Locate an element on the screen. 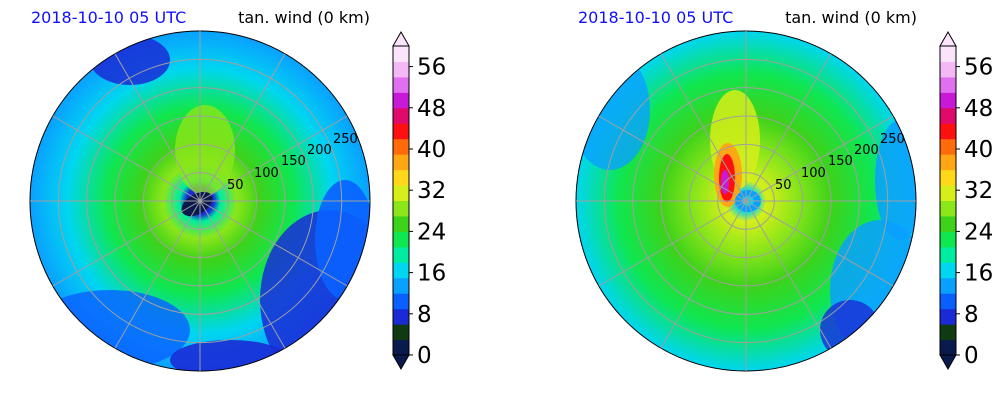 The height and width of the screenshot is (401, 1007). colorbar-right: 0 8 16 24 32 40 48 56 is located at coordinates (966, 200).